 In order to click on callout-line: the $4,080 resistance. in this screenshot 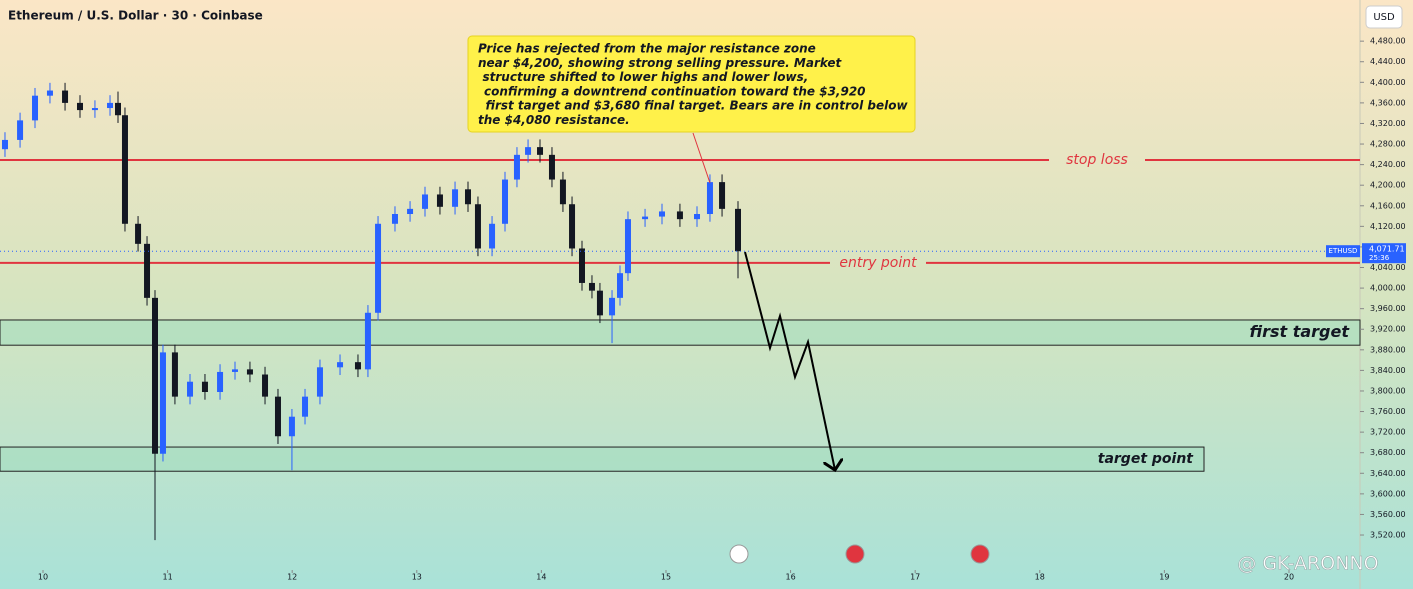, I will do `click(554, 120)`.